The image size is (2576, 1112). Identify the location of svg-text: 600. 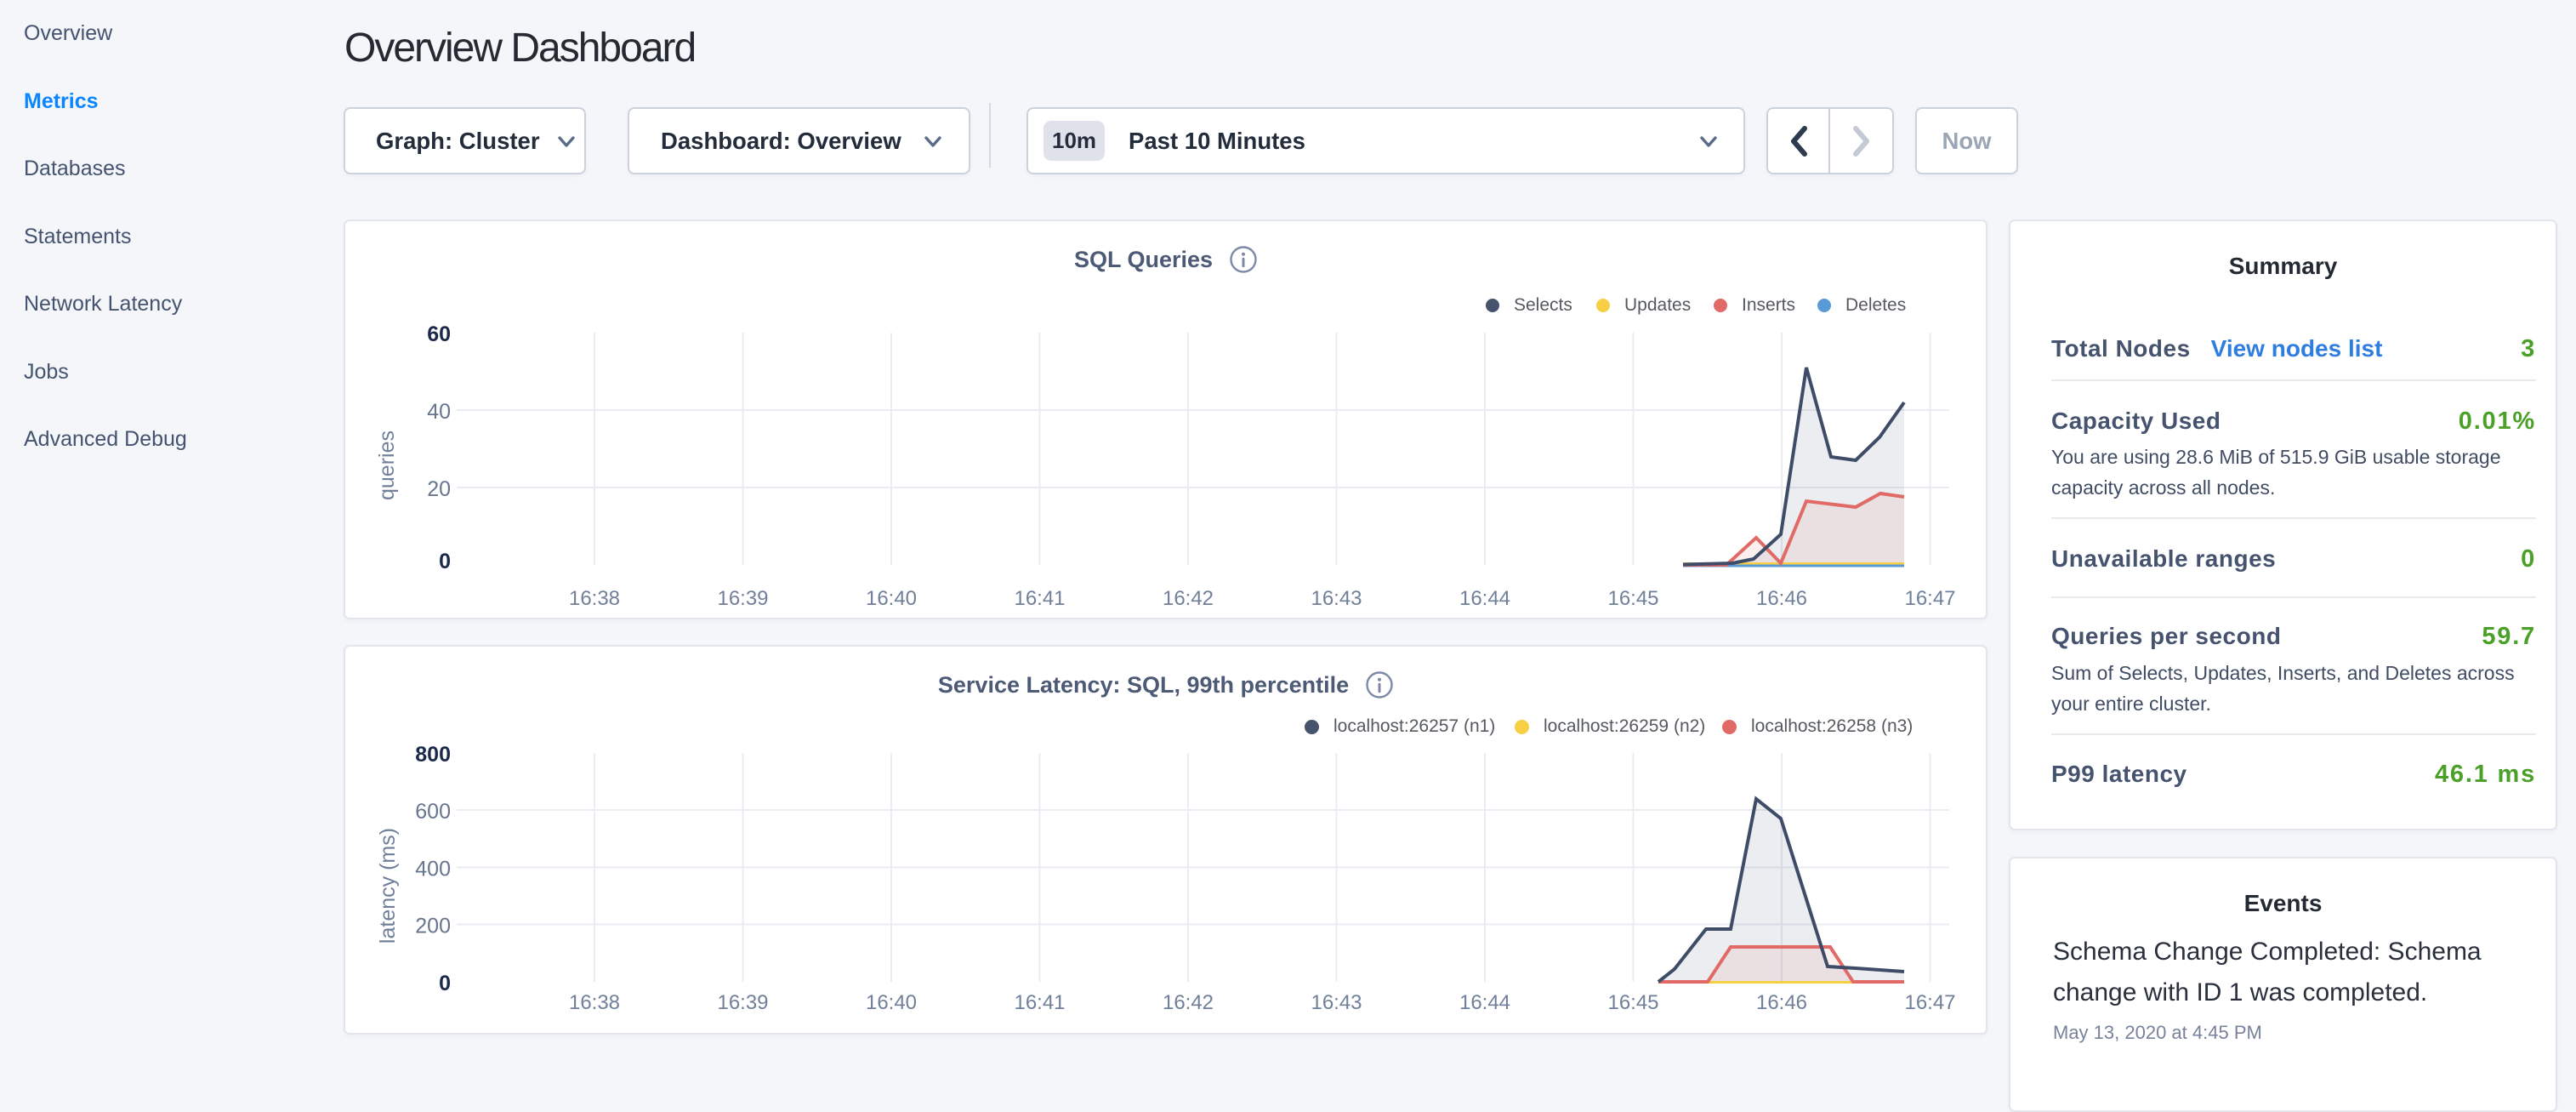
(433, 812).